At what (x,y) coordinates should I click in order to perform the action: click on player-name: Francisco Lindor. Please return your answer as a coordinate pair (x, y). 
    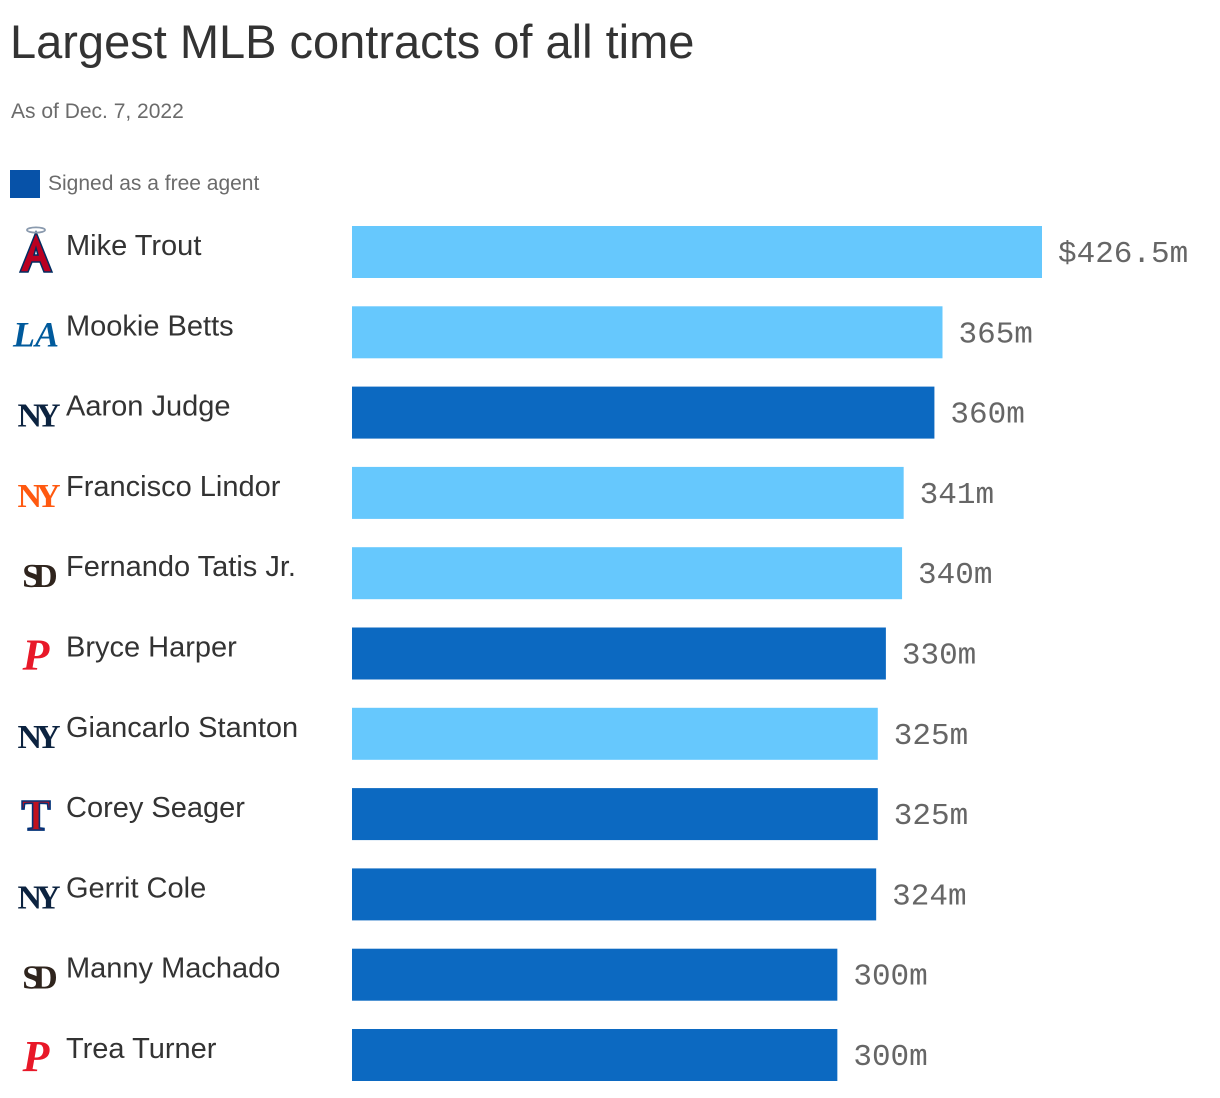
    Looking at the image, I should click on (173, 487).